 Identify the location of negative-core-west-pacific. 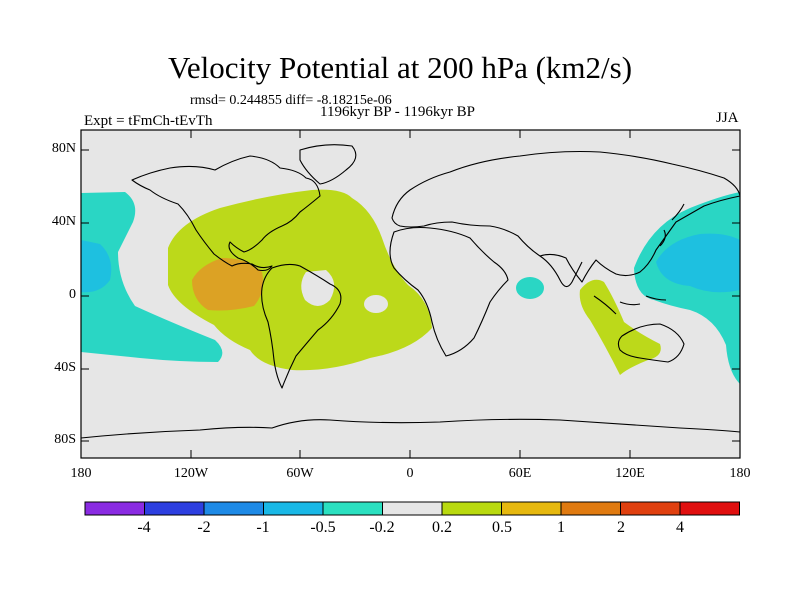
(698, 263).